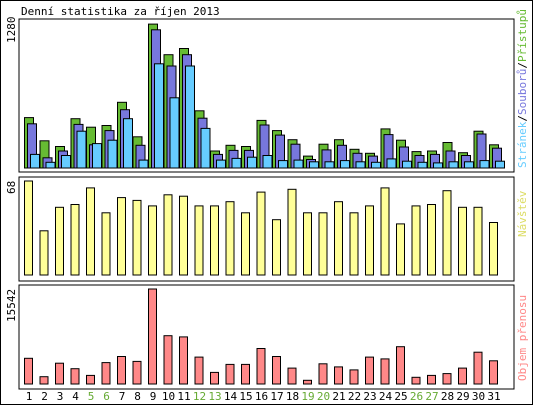  Describe the element at coordinates (214, 396) in the screenshot. I see `day-label-13: 13` at that location.